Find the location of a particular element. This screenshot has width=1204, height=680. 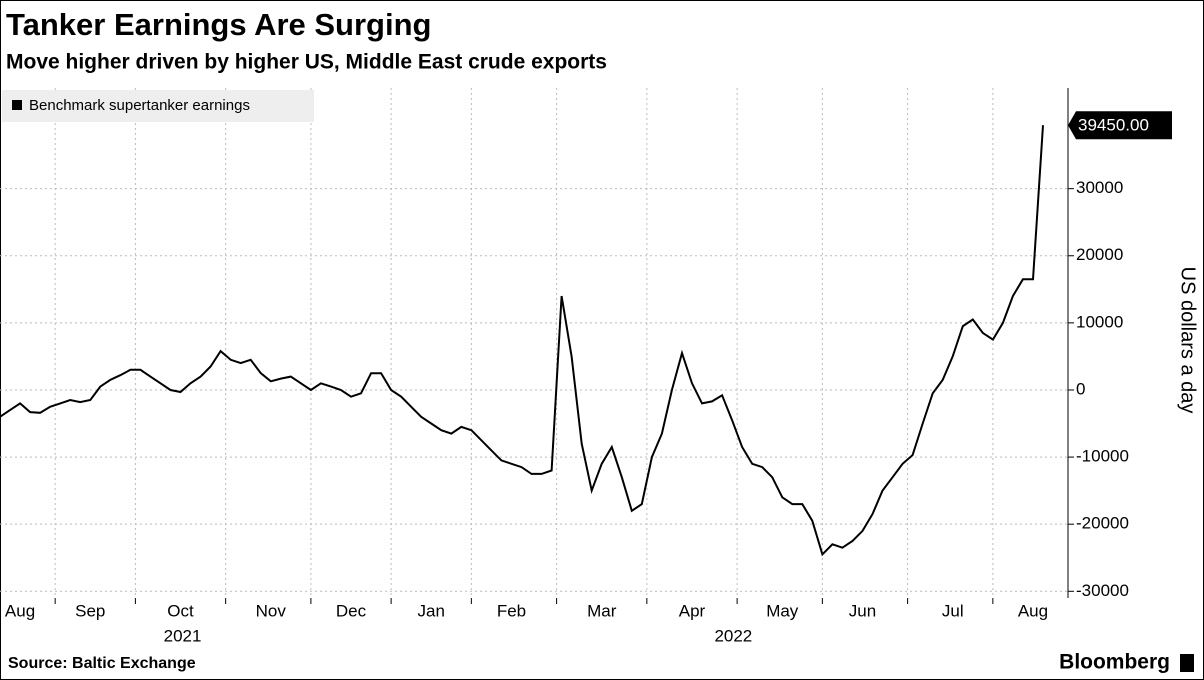

legend-box is located at coordinates (158, 106).